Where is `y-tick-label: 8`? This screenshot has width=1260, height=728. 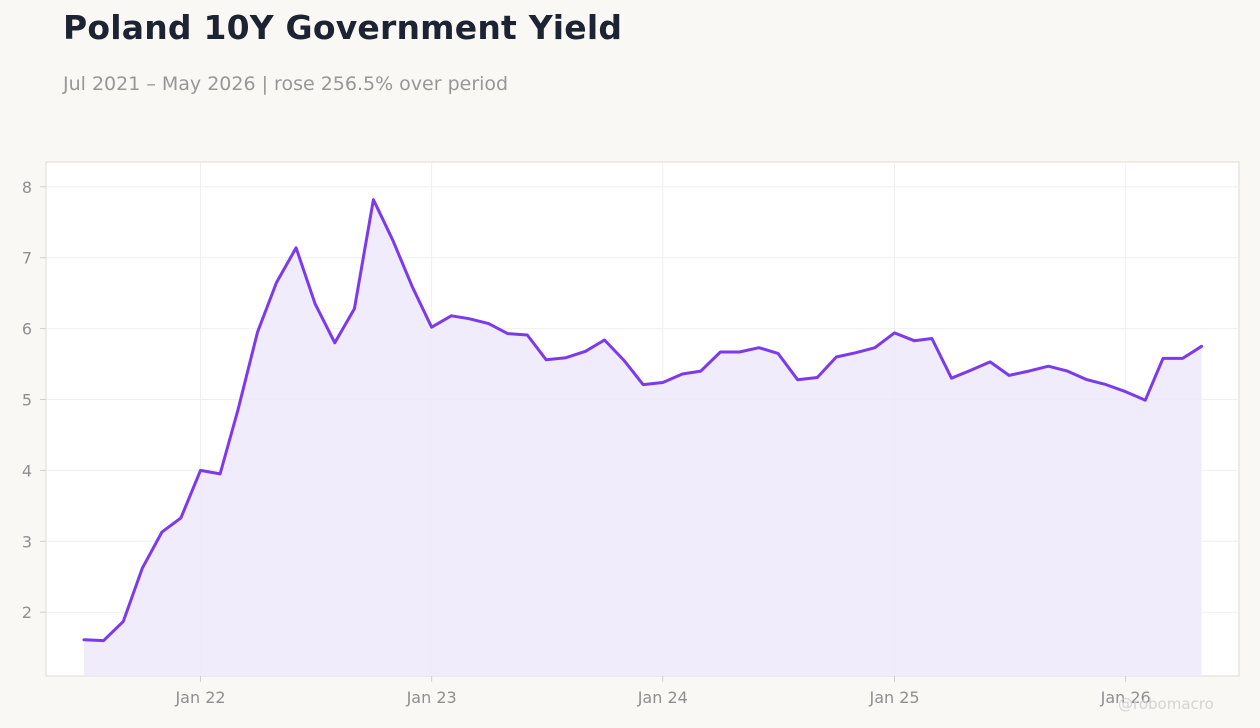
y-tick-label: 8 is located at coordinates (27, 187).